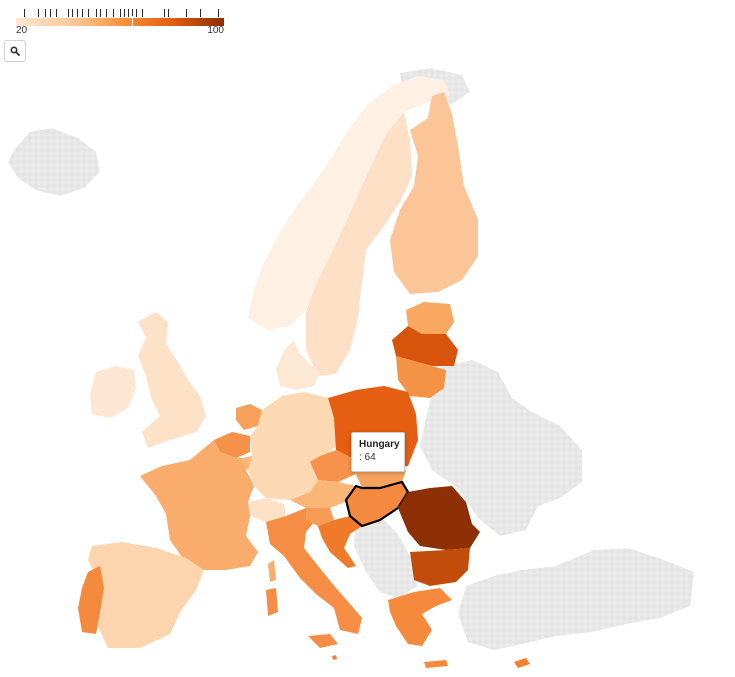  I want to click on country-greece, so click(420, 617).